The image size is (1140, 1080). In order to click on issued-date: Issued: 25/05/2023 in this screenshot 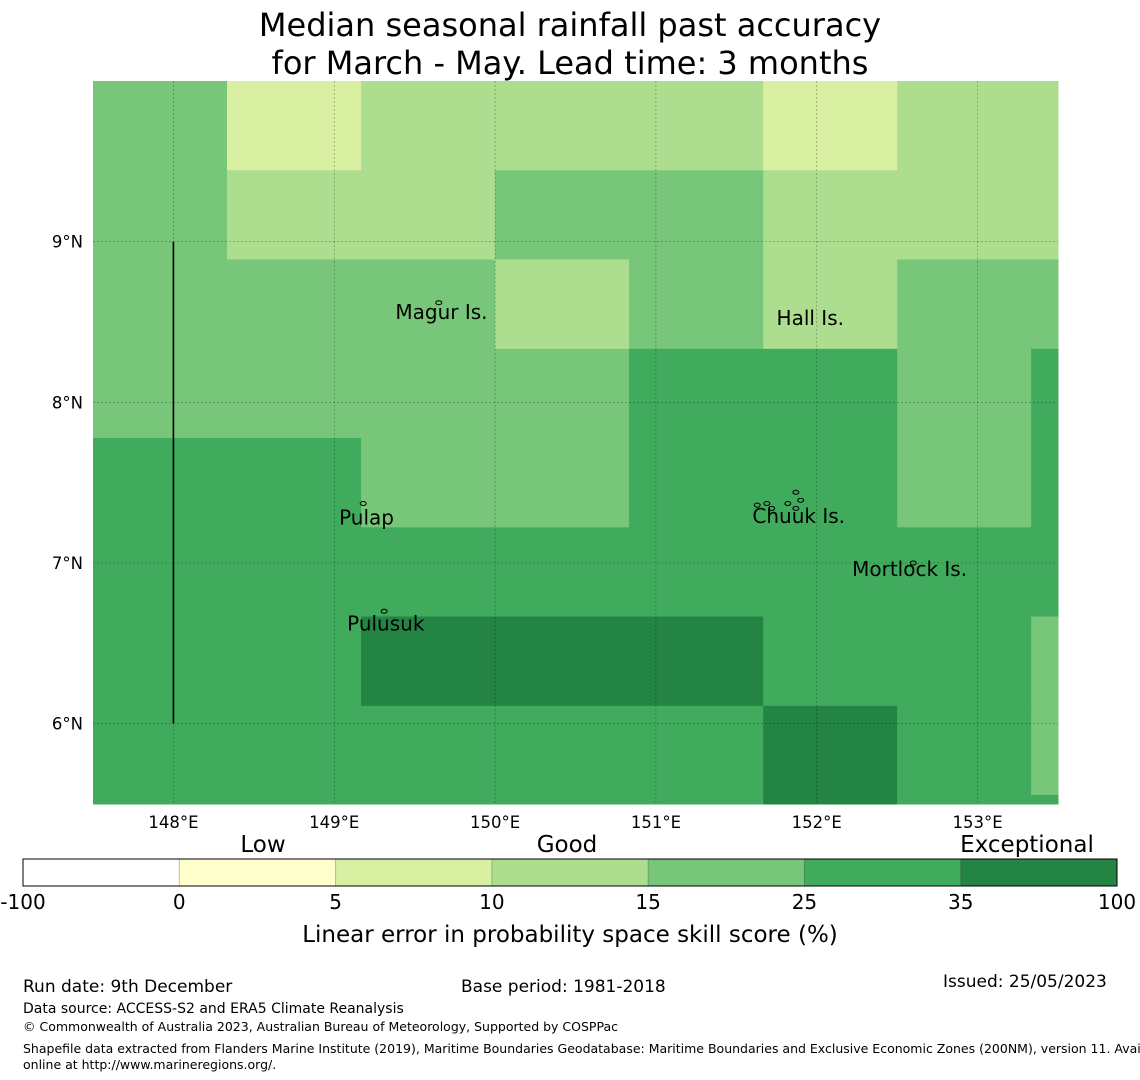, I will do `click(1025, 982)`.